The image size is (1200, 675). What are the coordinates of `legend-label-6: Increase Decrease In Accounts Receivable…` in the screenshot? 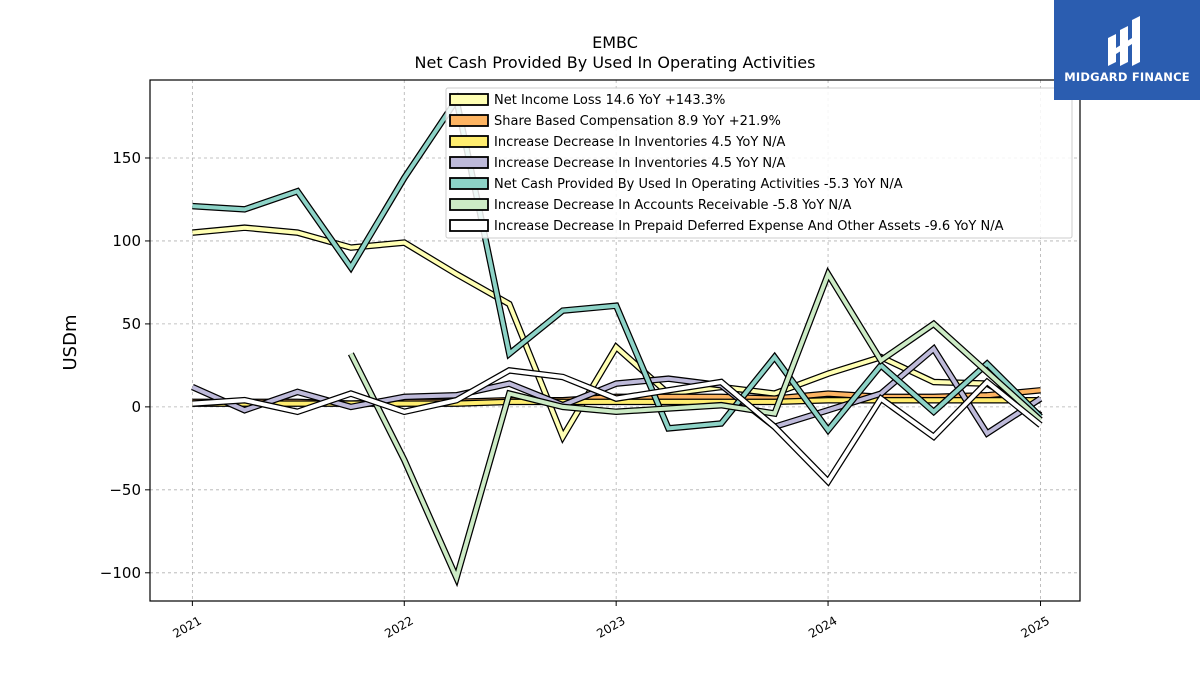 It's located at (673, 205).